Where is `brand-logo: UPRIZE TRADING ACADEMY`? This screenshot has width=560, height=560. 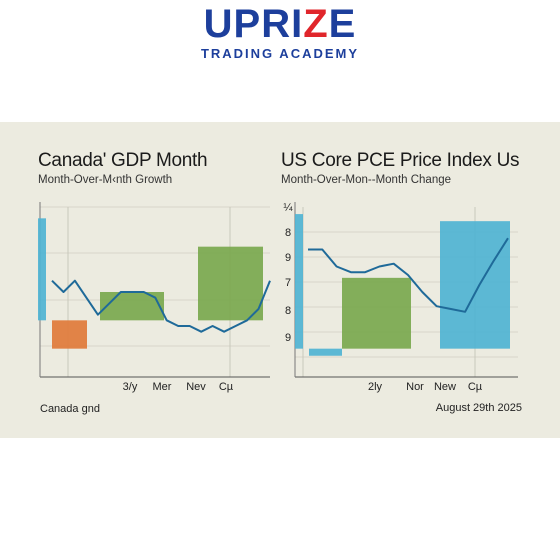 brand-logo: UPRIZE TRADING ACADEMY is located at coordinates (280, 40).